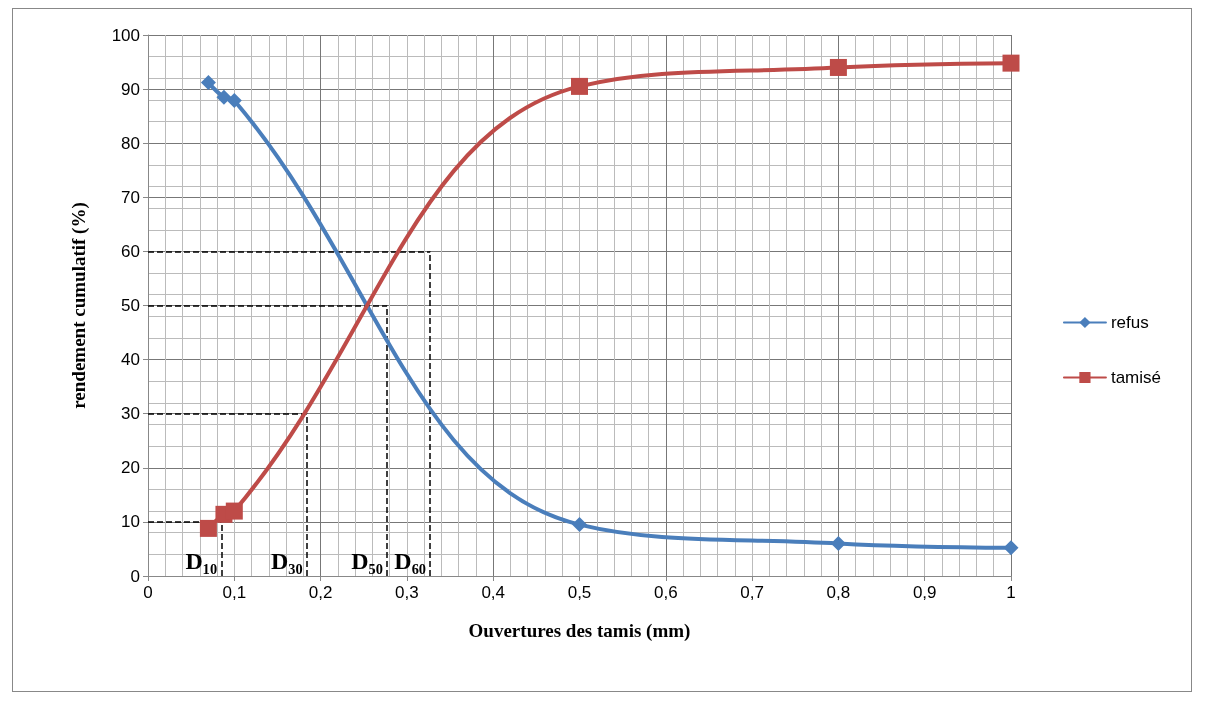 This screenshot has width=1205, height=704. Describe the element at coordinates (579, 592) in the screenshot. I see `x-tick-label: 0,5` at that location.